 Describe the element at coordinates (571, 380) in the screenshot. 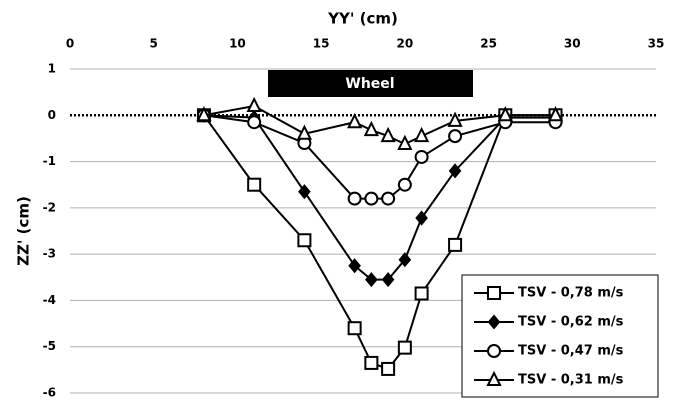

I see `legend-label: TSV - 0,31 m/s` at that location.